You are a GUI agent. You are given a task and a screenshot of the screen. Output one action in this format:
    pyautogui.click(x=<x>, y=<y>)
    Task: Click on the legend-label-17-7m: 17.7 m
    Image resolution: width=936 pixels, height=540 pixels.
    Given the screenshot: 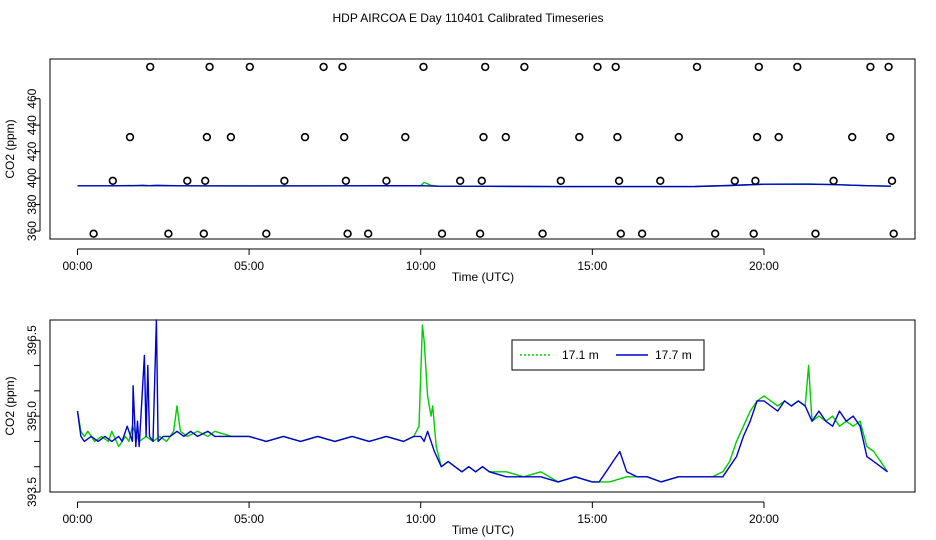 What is the action you would take?
    pyautogui.click(x=673, y=355)
    